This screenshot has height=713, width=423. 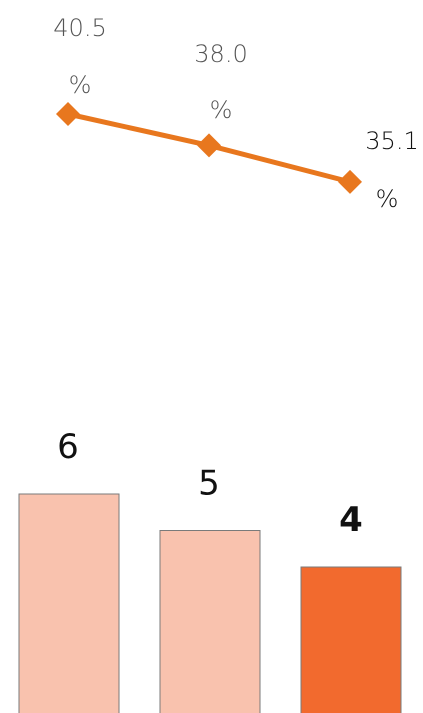 I want to click on bar-value-label-1: 6, so click(x=68, y=447).